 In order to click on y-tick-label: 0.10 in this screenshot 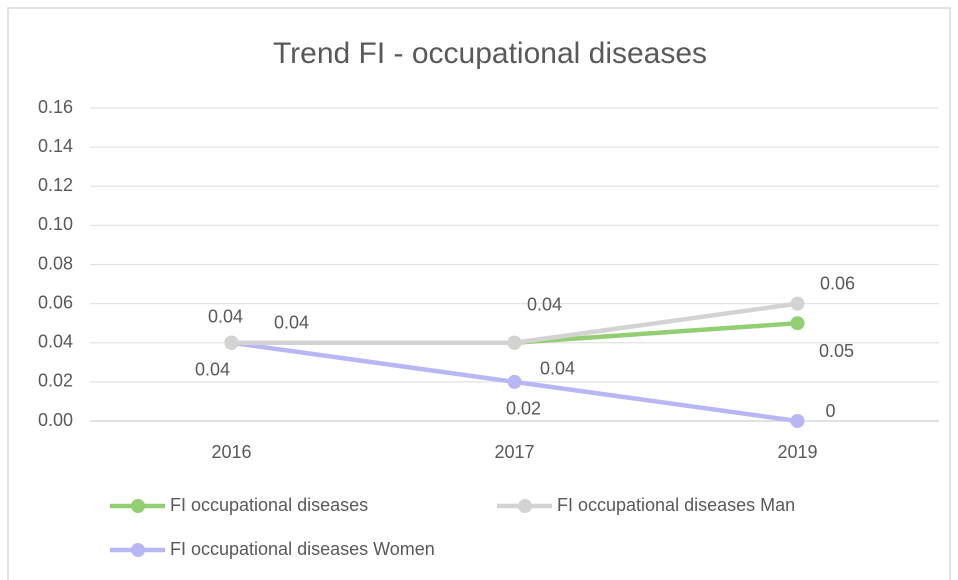, I will do `click(55, 224)`.